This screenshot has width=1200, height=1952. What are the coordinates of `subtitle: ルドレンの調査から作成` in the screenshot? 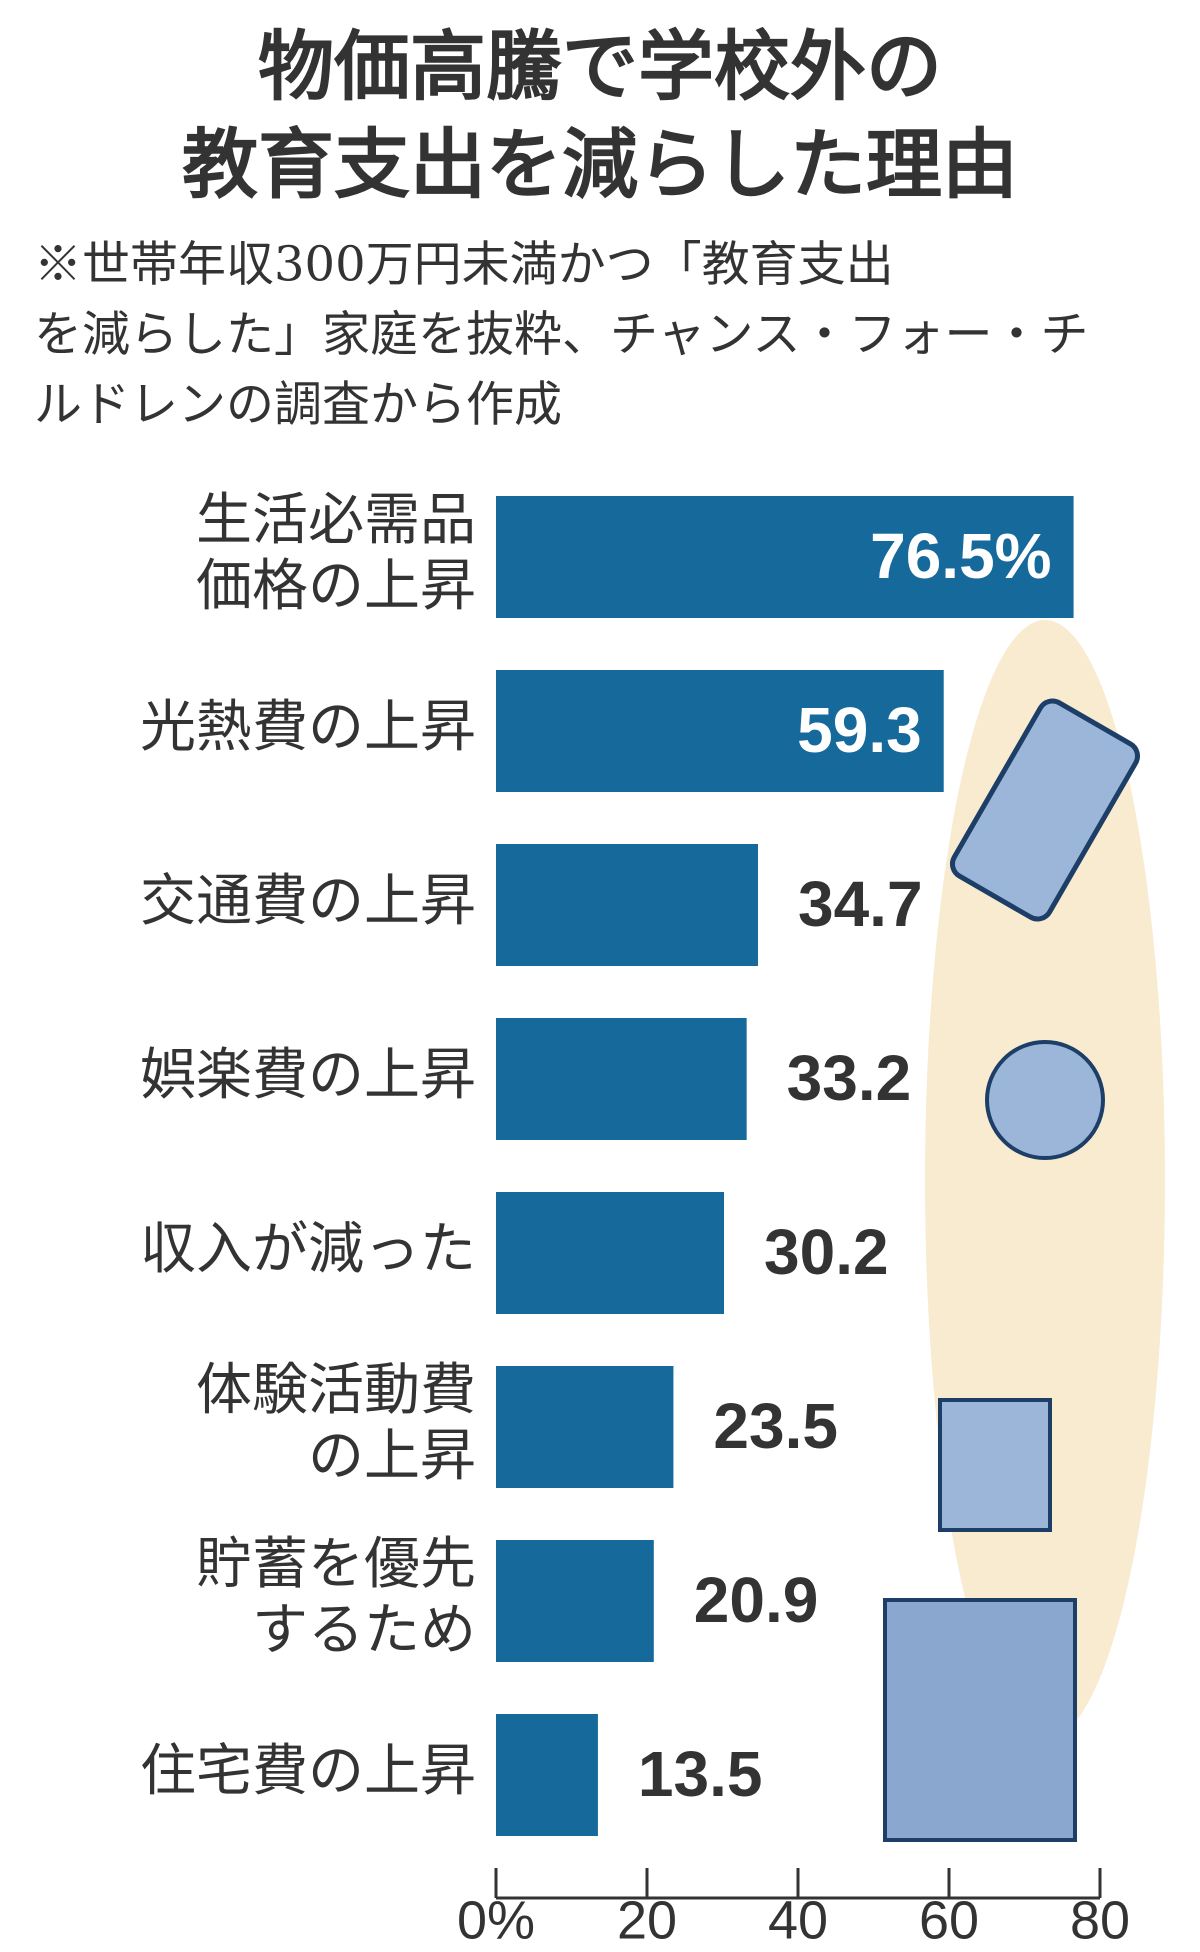 It's located at (298, 405).